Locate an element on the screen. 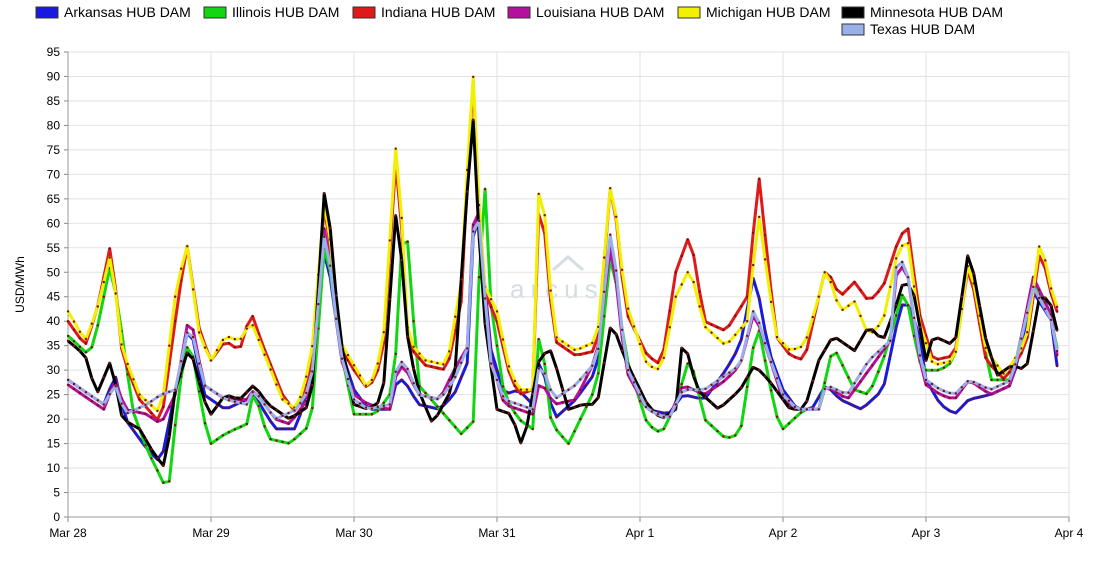  arcus-watermark: arcus is located at coordinates (554, 279).